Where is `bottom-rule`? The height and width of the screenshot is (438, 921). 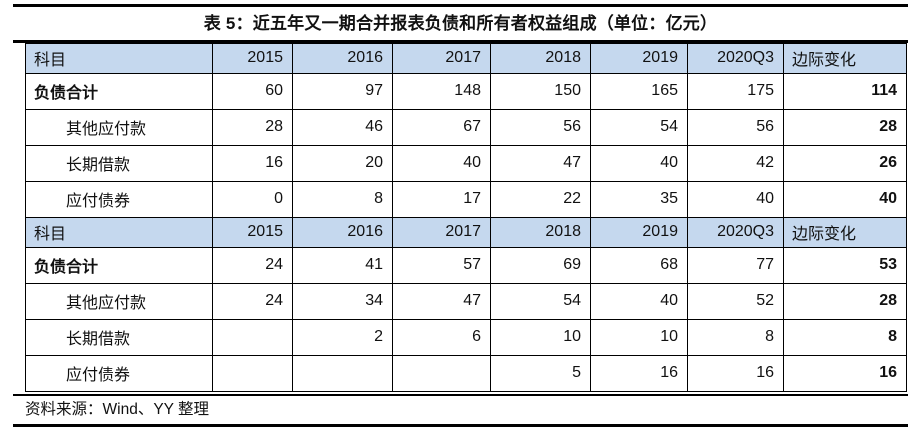
bottom-rule is located at coordinates (460, 425).